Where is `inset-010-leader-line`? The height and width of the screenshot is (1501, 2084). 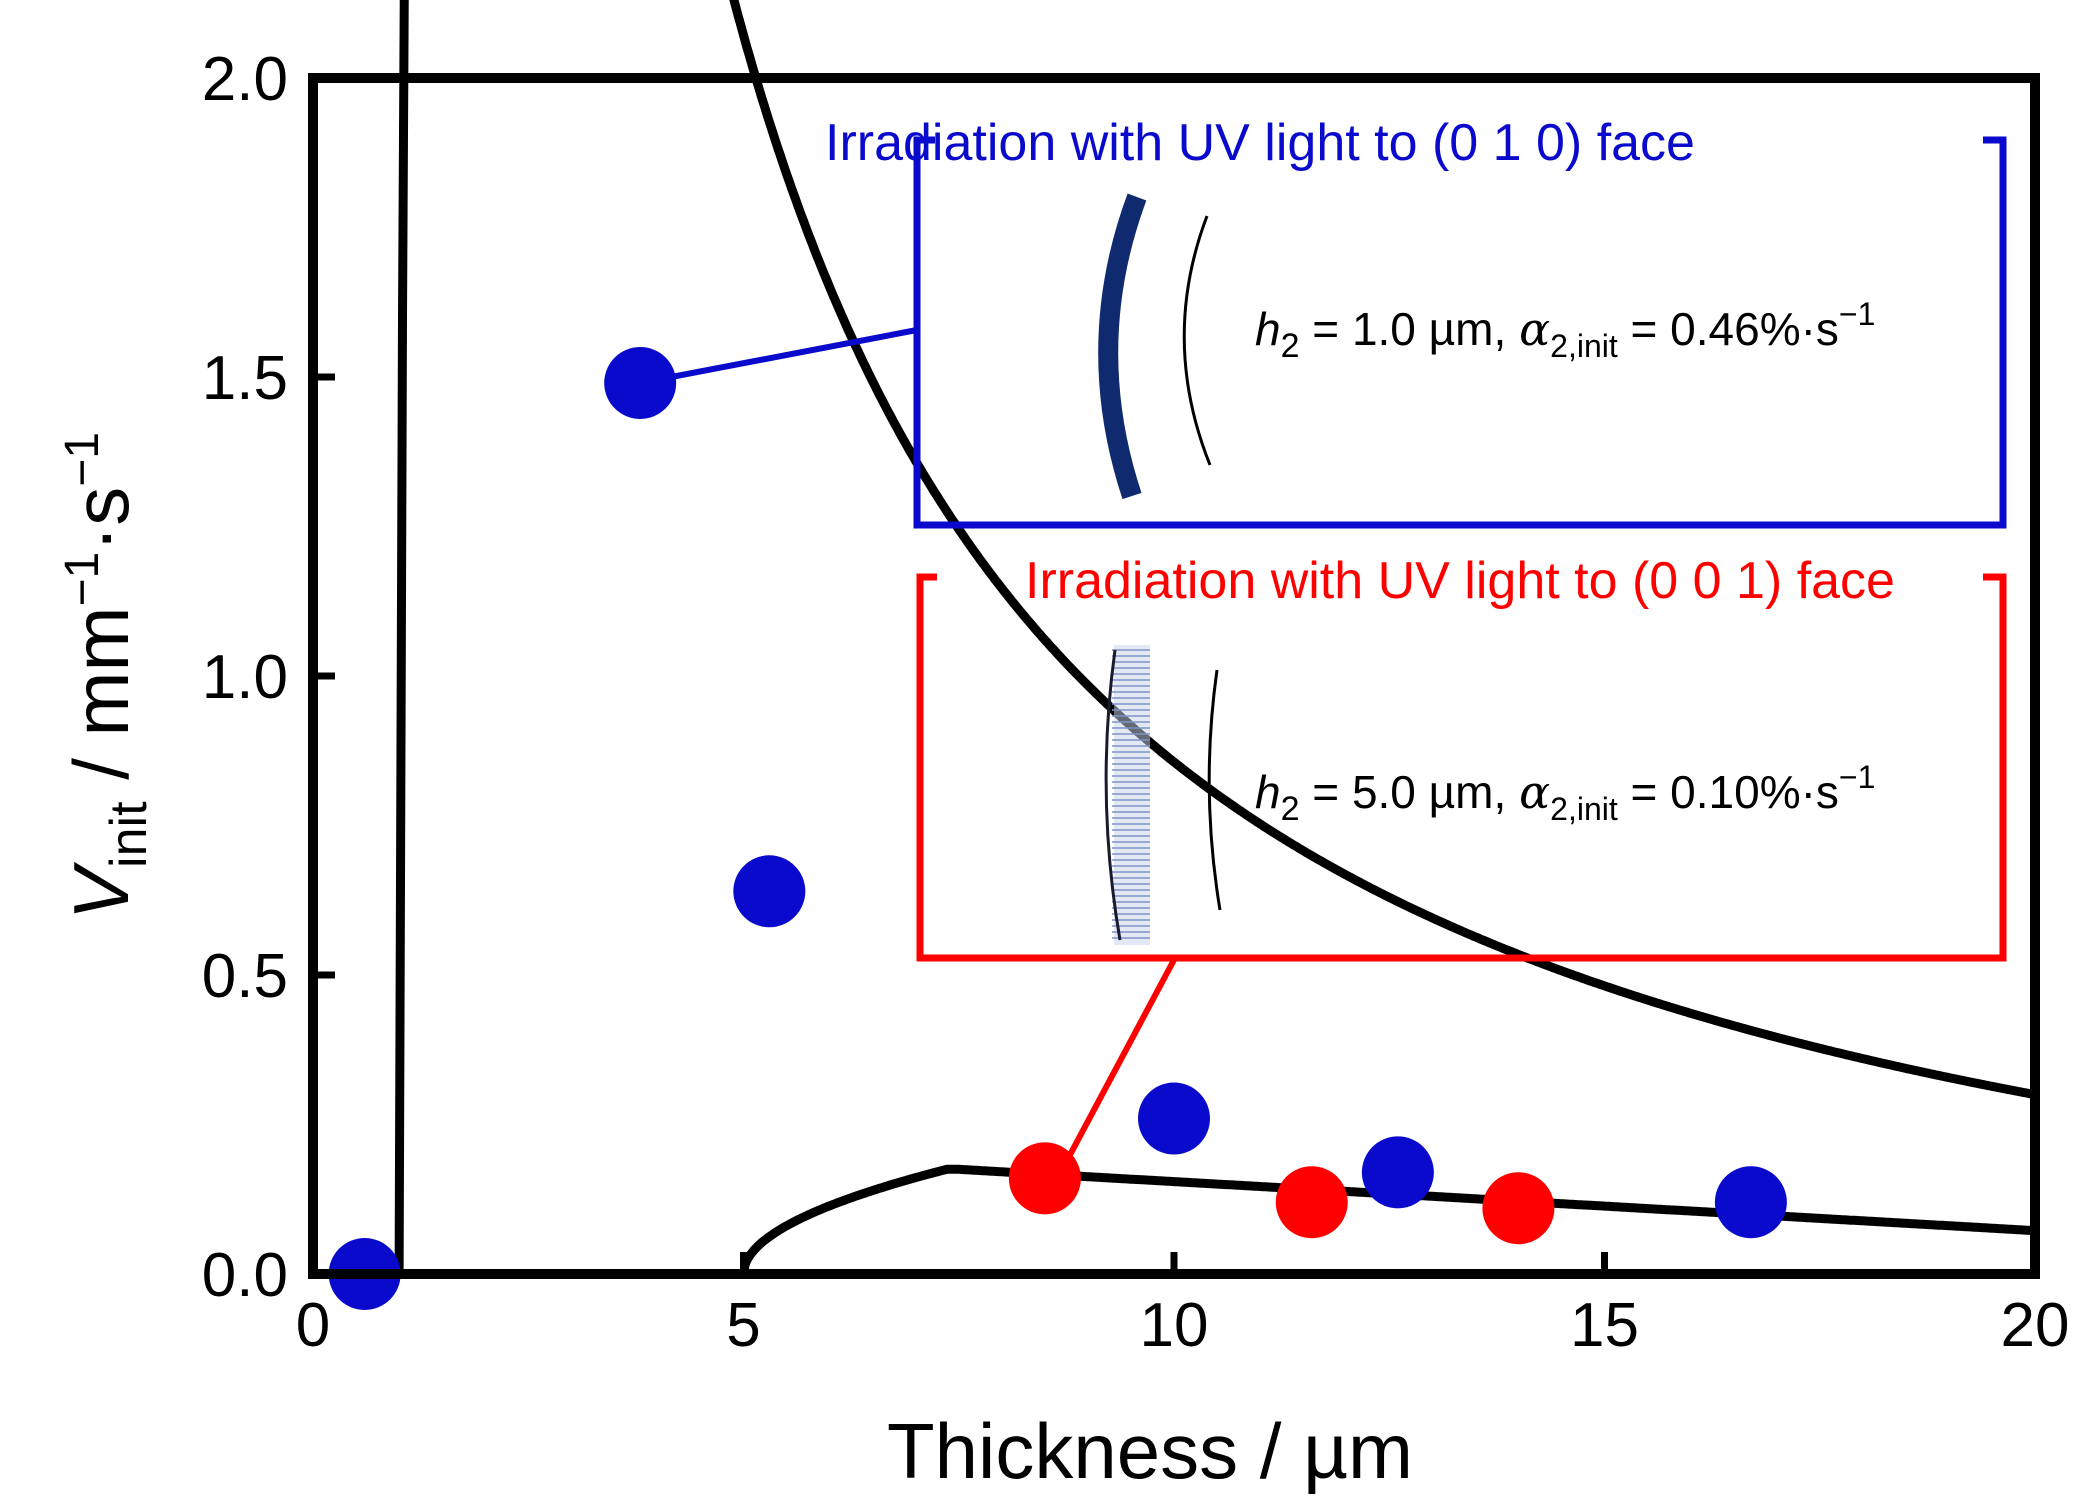 inset-010-leader-line is located at coordinates (778, 356).